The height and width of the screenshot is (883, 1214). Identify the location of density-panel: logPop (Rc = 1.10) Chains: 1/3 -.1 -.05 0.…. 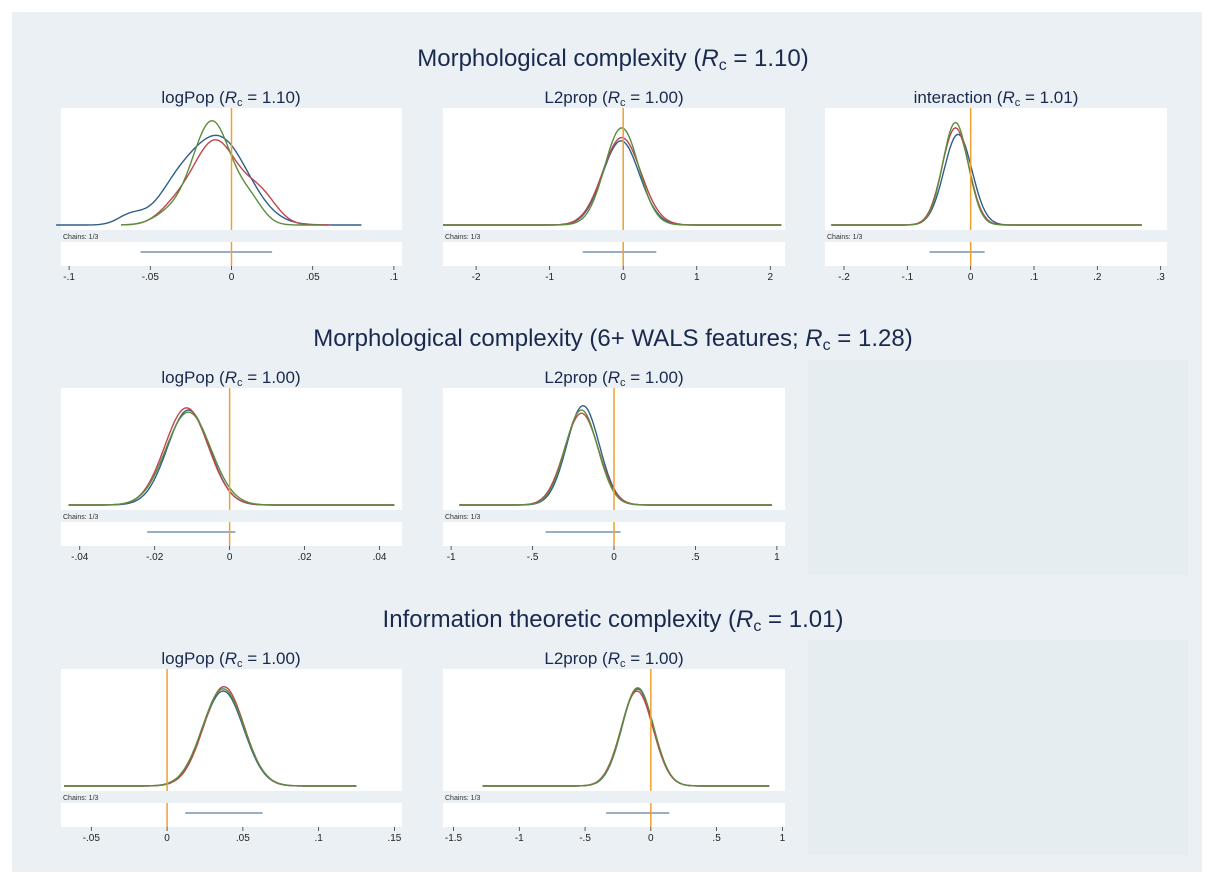
(229, 185).